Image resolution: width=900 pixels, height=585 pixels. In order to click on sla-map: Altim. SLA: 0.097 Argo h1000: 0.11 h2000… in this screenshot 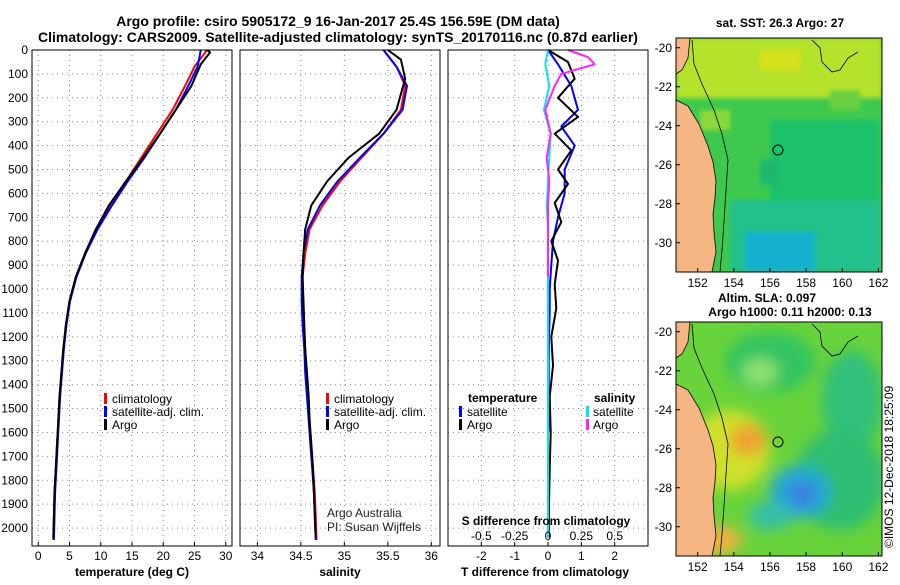, I will do `click(772, 432)`.